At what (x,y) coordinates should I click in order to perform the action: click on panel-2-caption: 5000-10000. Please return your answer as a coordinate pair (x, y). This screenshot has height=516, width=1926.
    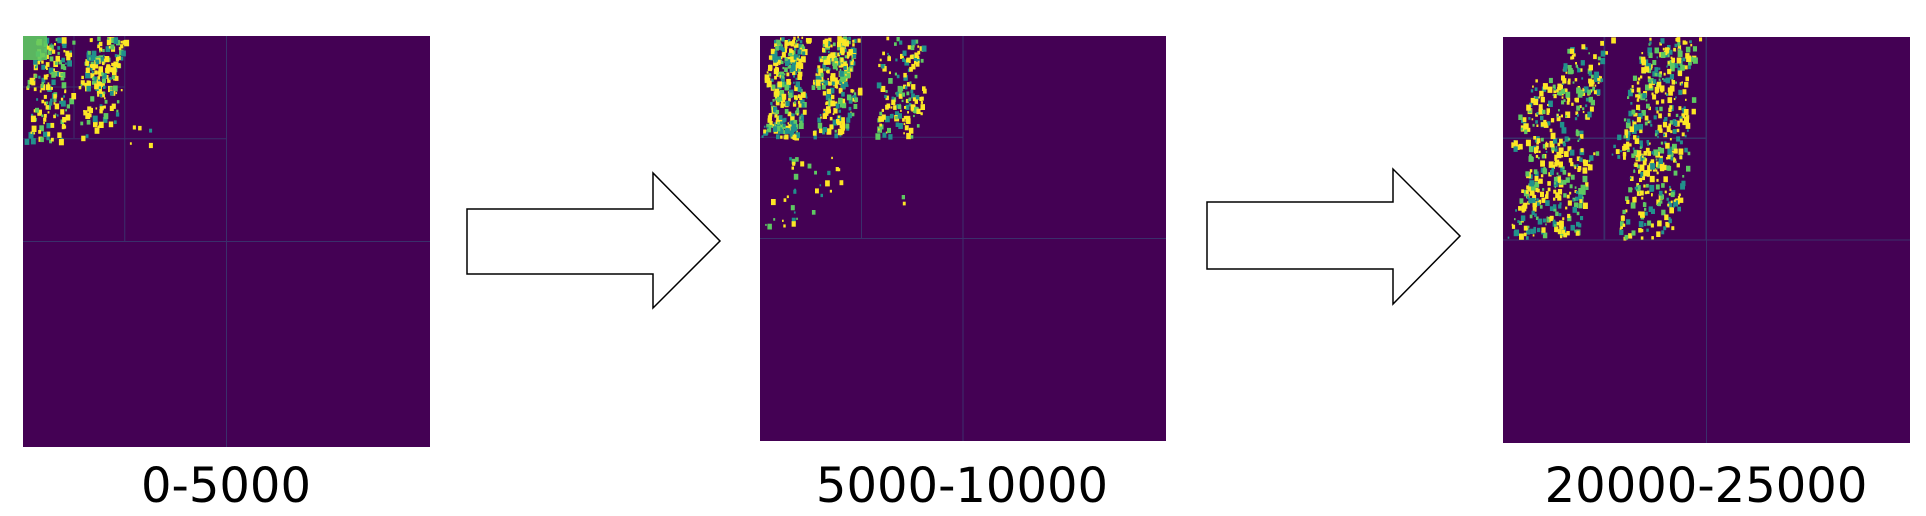
    Looking at the image, I should click on (962, 486).